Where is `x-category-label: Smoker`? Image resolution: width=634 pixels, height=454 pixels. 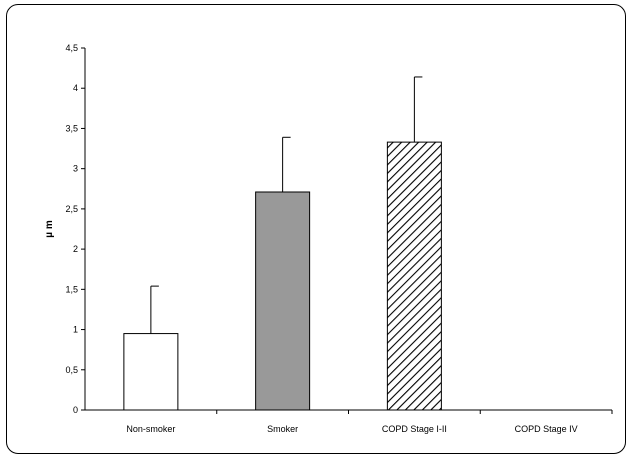
x-category-label: Smoker is located at coordinates (282, 429).